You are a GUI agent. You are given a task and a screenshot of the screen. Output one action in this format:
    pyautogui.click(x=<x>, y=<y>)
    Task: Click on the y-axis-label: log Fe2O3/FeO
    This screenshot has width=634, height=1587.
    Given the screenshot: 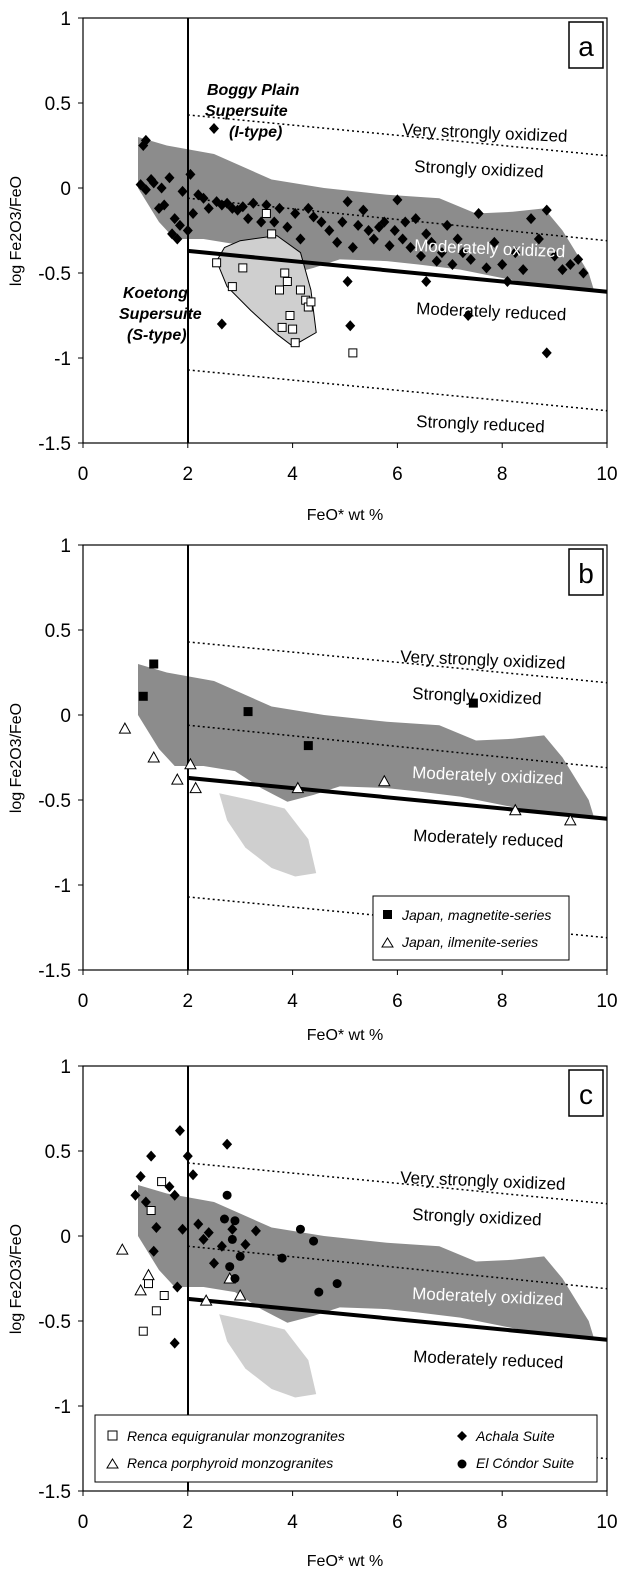 What is the action you would take?
    pyautogui.click(x=16, y=1279)
    